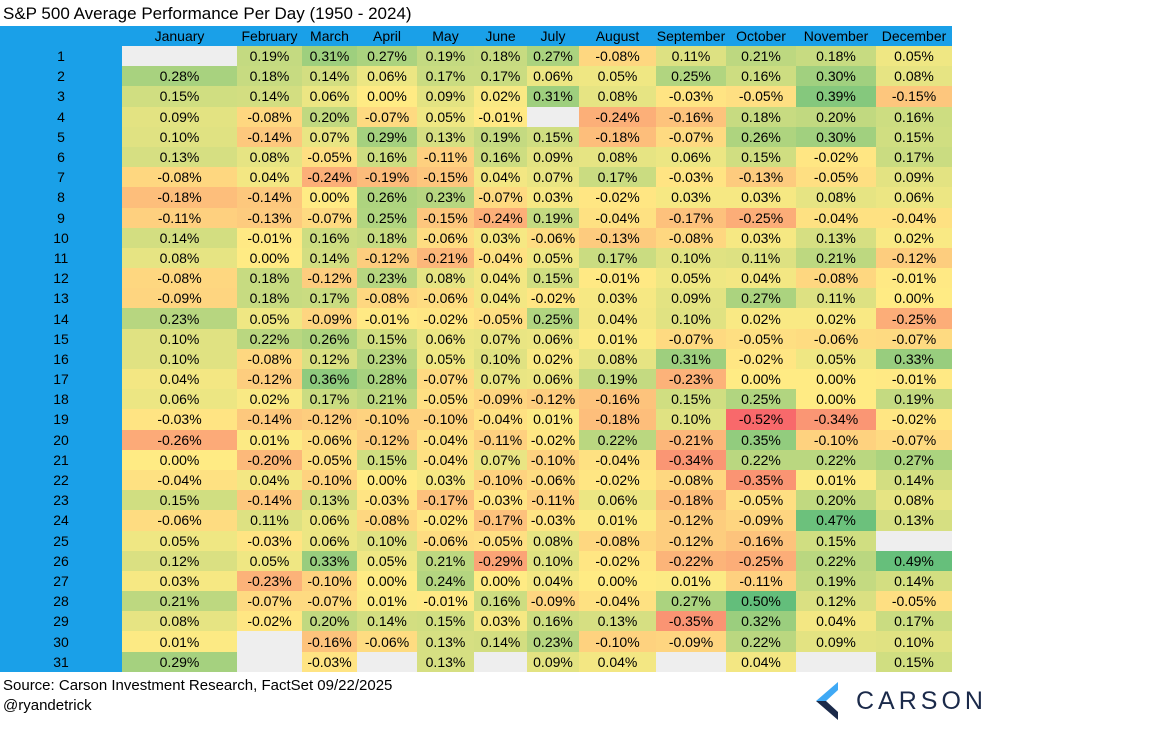  What do you see at coordinates (61, 237) in the screenshot?
I see `day-label: 10` at bounding box center [61, 237].